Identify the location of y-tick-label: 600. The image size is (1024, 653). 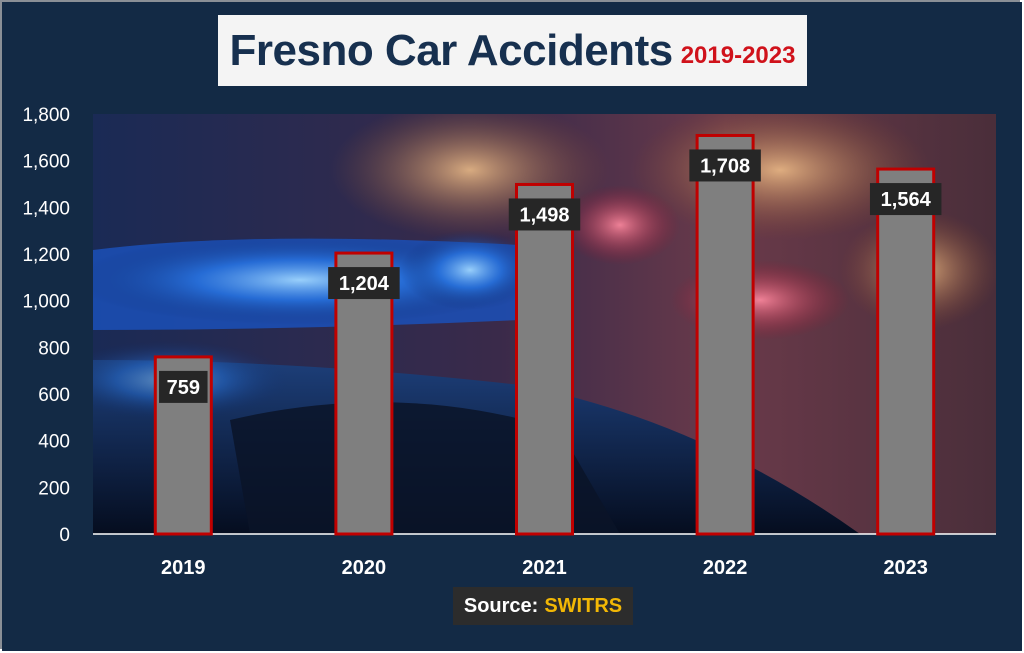
(54, 395).